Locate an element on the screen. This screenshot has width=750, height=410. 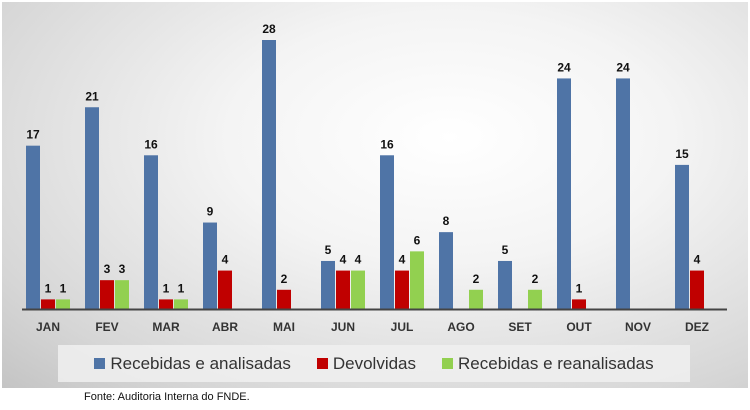
legend-item: Recebidas e reanalisadas is located at coordinates (548, 364).